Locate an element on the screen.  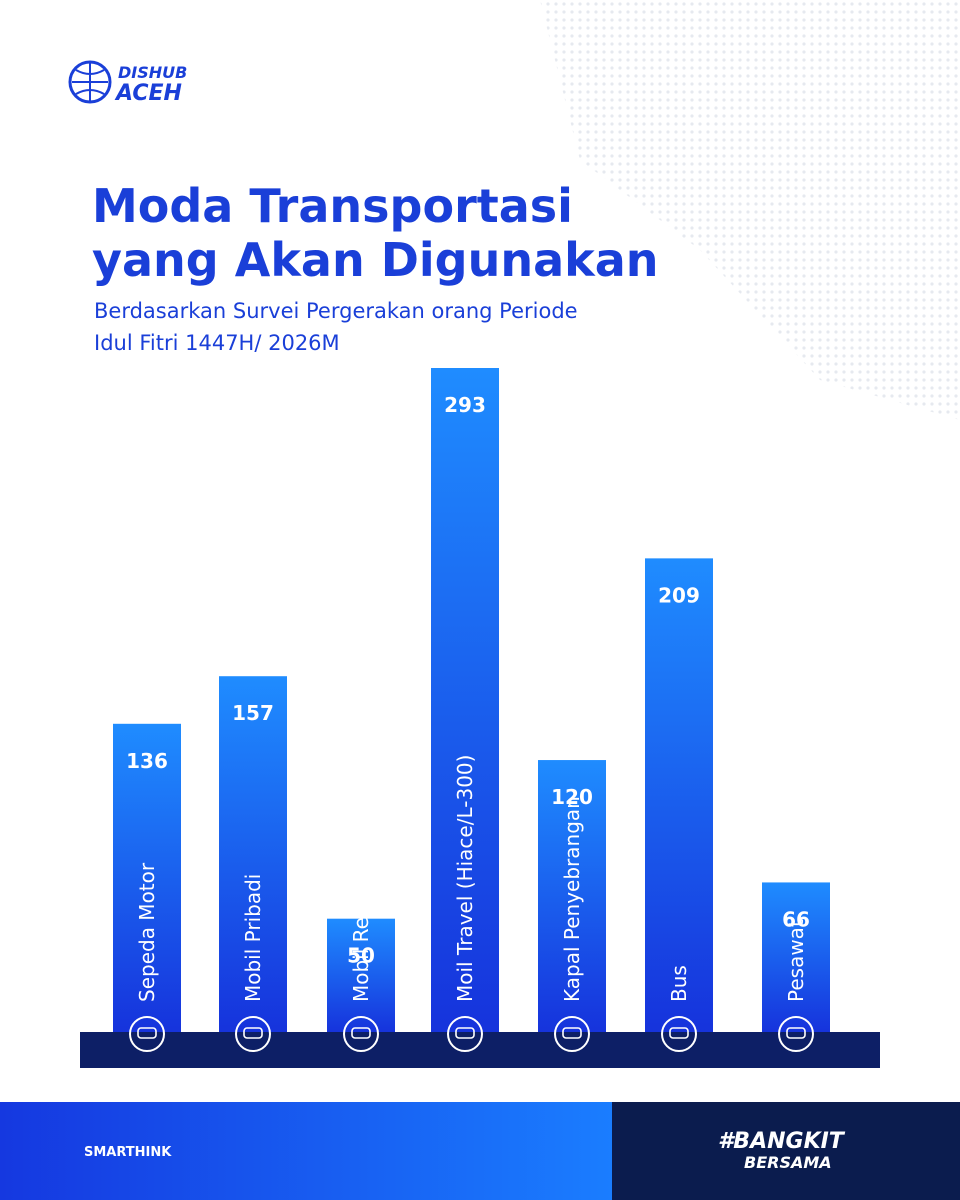
footer-left is located at coordinates (306, 1151).